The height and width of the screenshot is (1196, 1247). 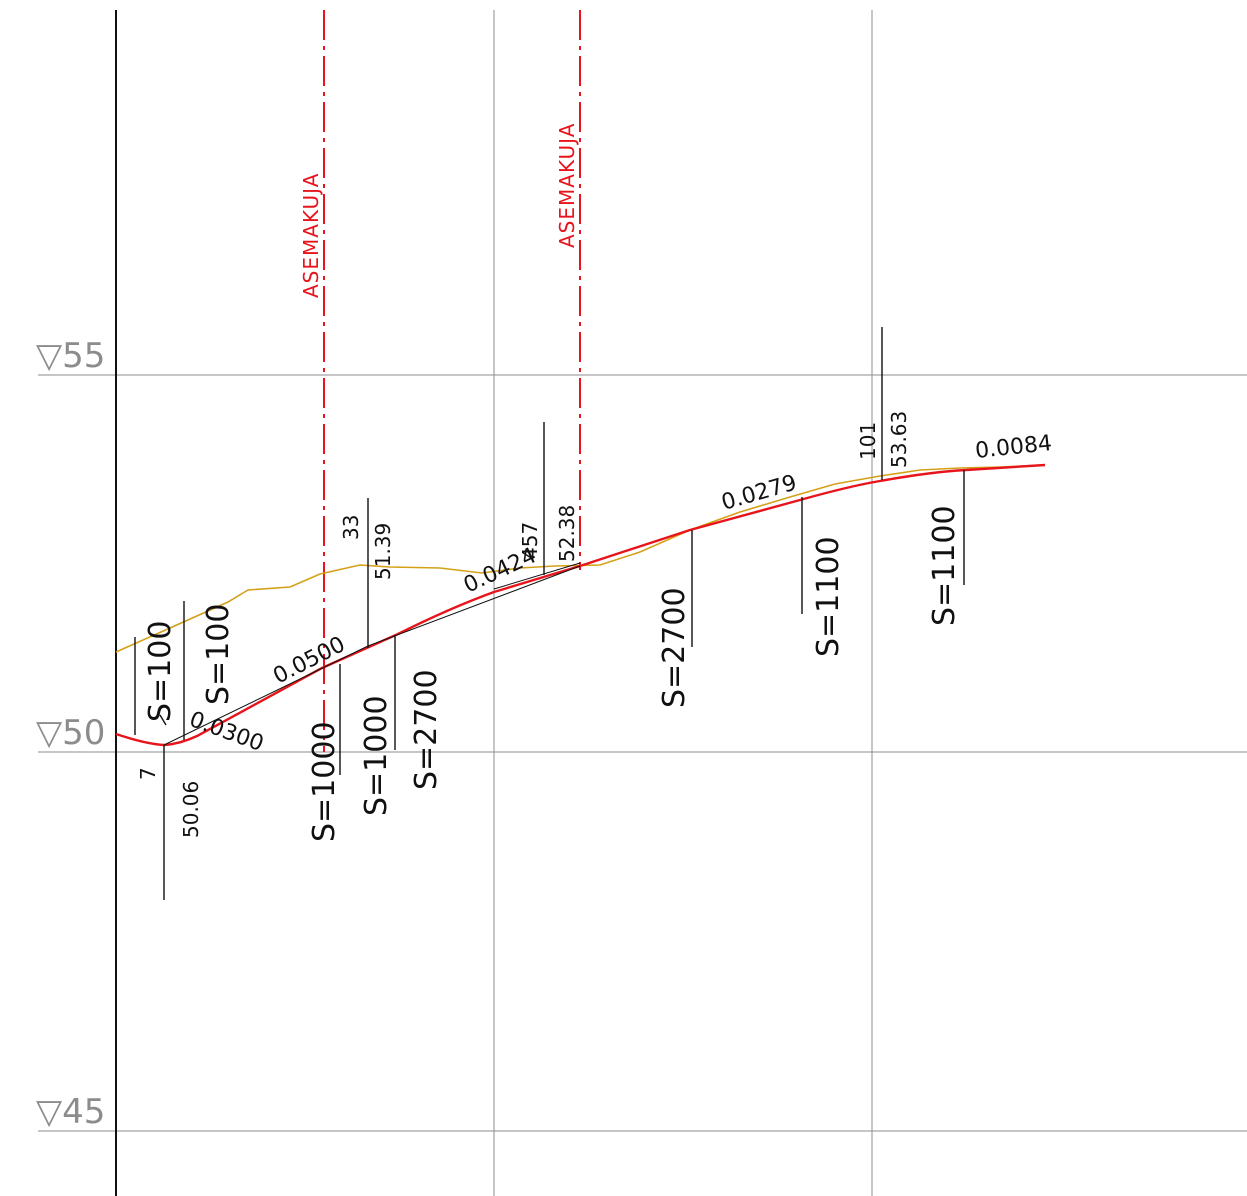 I want to click on tangent-lines, so click(x=372, y=654).